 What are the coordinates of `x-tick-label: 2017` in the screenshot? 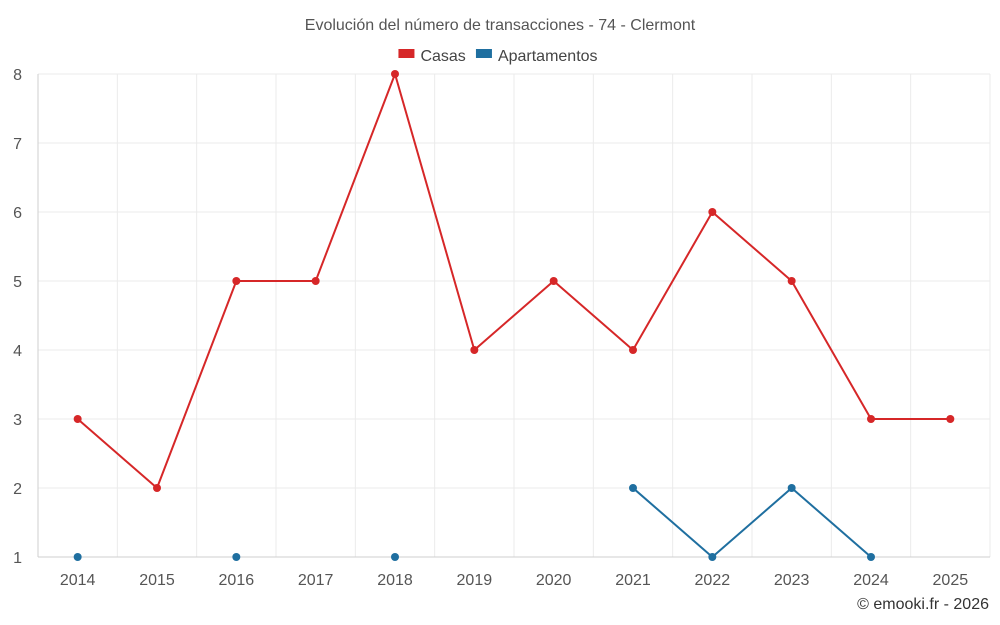 It's located at (316, 580).